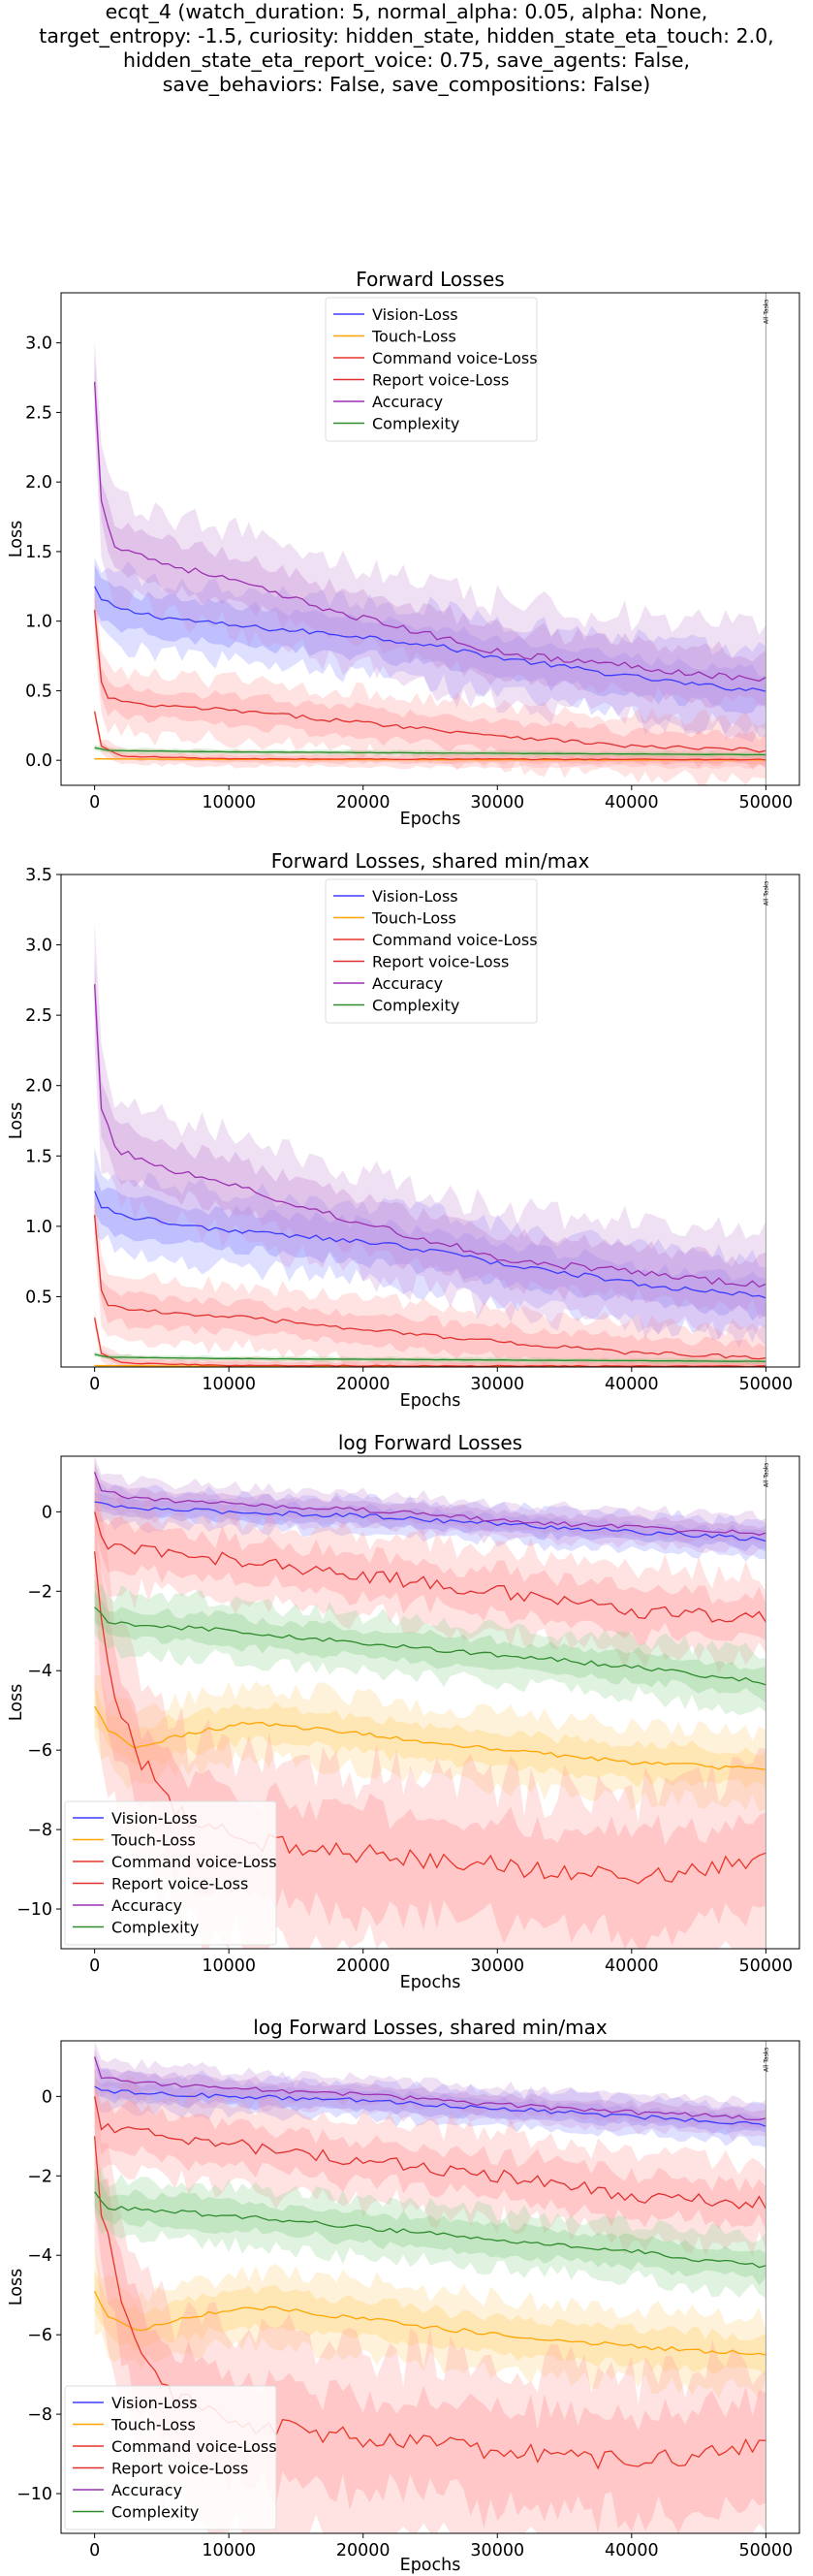 This screenshot has height=2576, width=813. What do you see at coordinates (430, 861) in the screenshot?
I see `chart-title: Forward Losses, shared min/max` at bounding box center [430, 861].